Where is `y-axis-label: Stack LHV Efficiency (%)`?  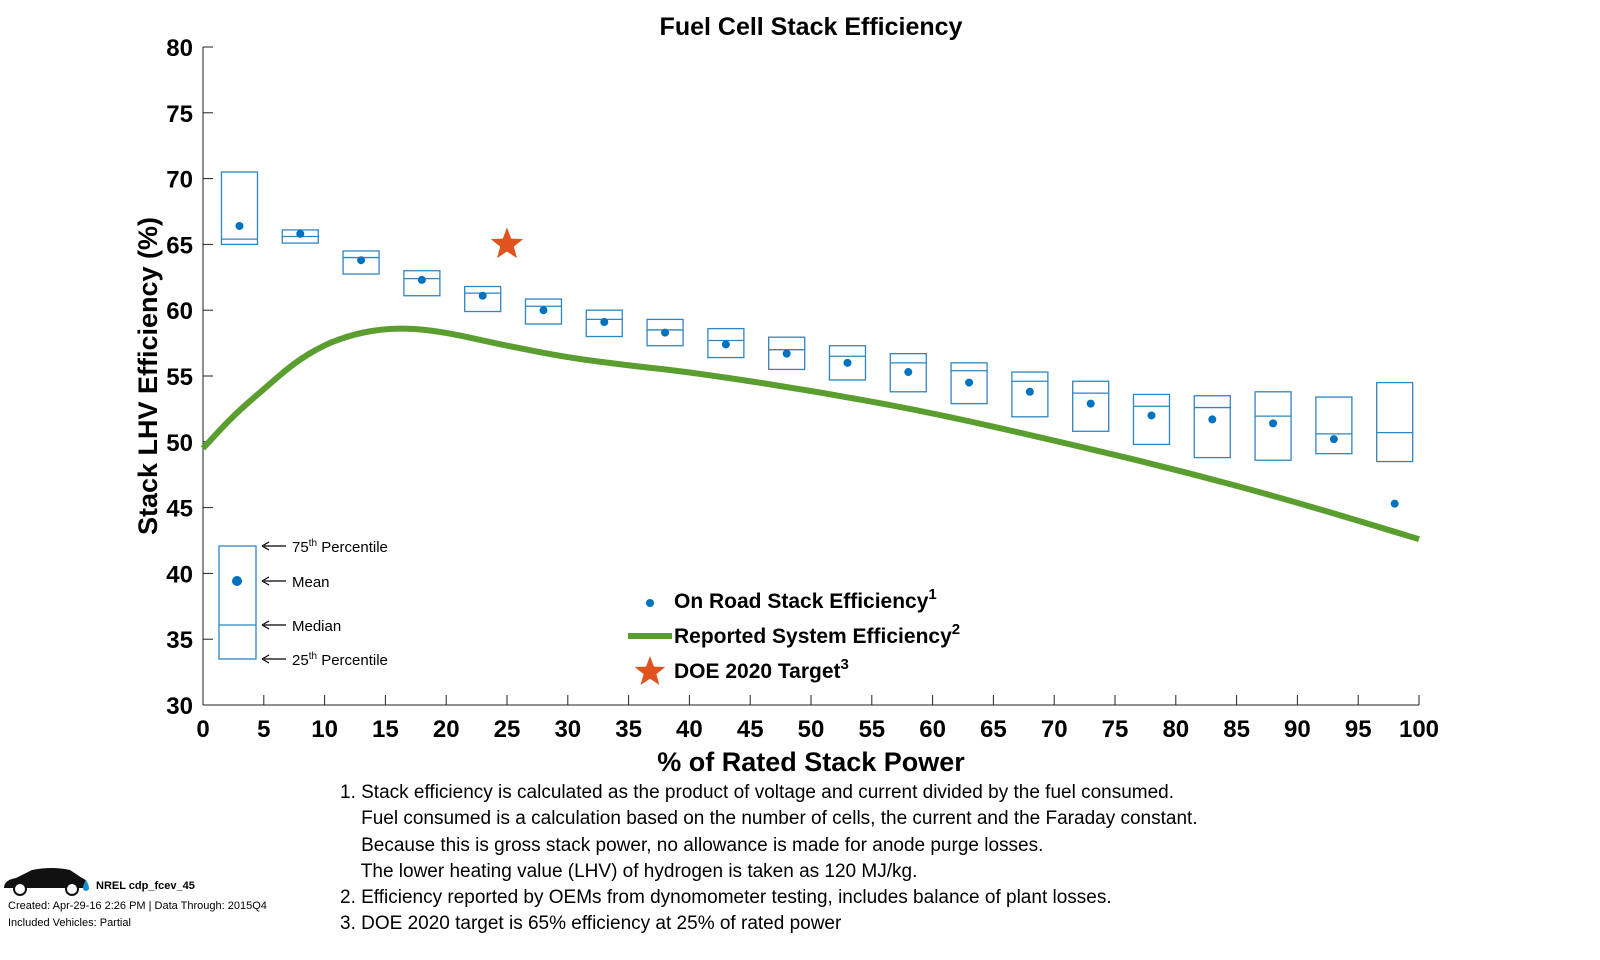
y-axis-label: Stack LHV Efficiency (%) is located at coordinates (148, 376).